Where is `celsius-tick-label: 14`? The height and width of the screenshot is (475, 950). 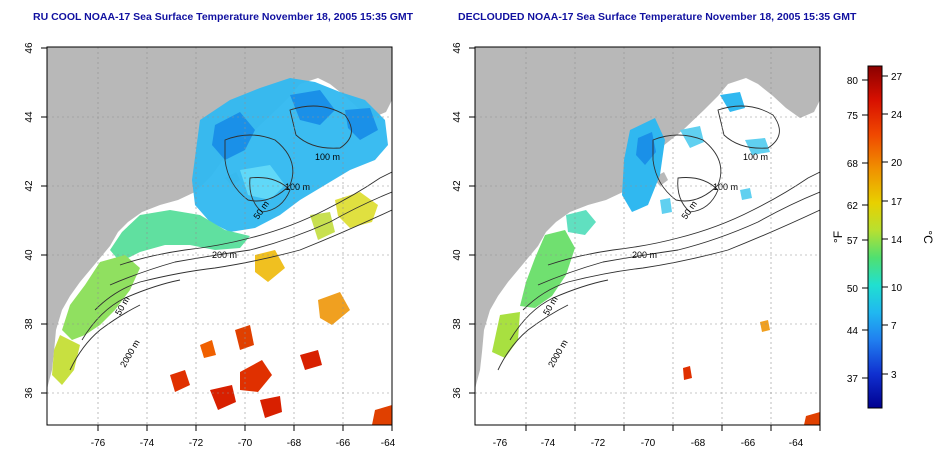 celsius-tick-label: 14 is located at coordinates (897, 240).